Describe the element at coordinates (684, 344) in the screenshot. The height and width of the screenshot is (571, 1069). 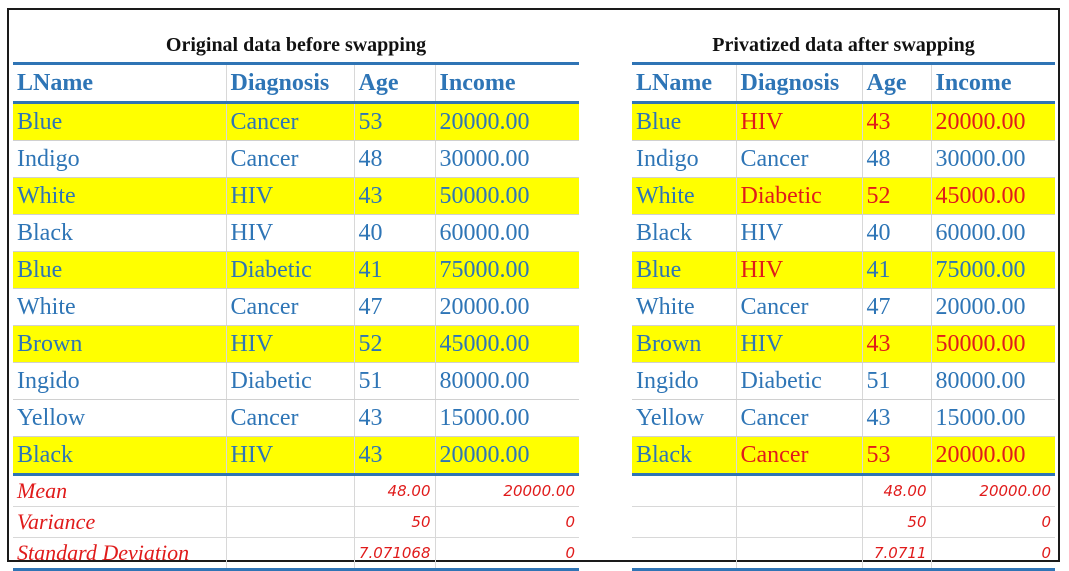
I see `cell-lname: Brown` at that location.